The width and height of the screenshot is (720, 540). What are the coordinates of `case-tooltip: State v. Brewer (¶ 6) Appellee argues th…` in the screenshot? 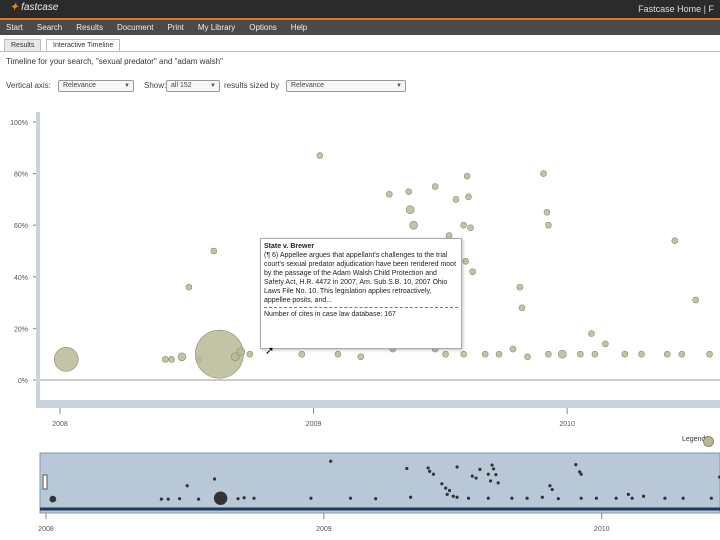 It's located at (361, 293).